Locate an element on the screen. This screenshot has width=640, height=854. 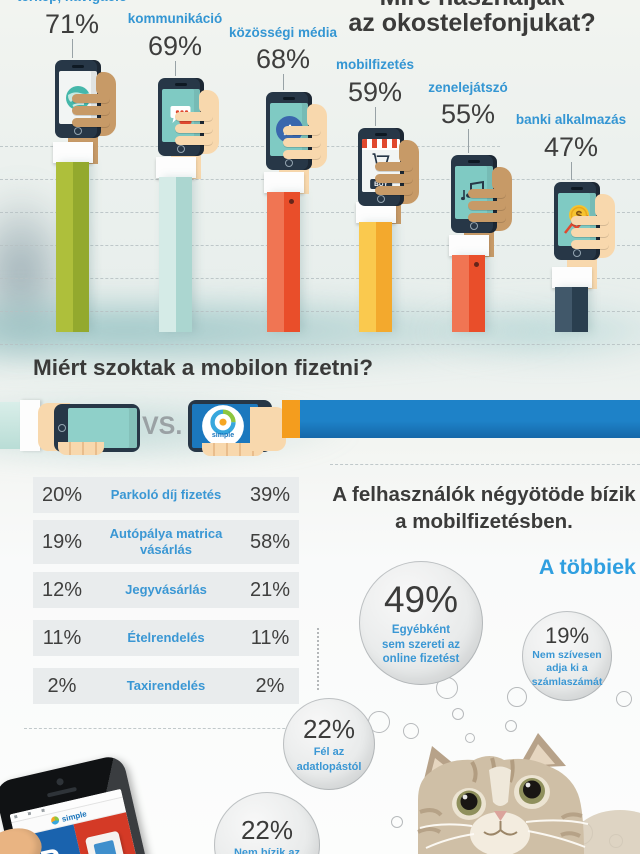
bubble-value: 19% is located at coordinates (567, 635).